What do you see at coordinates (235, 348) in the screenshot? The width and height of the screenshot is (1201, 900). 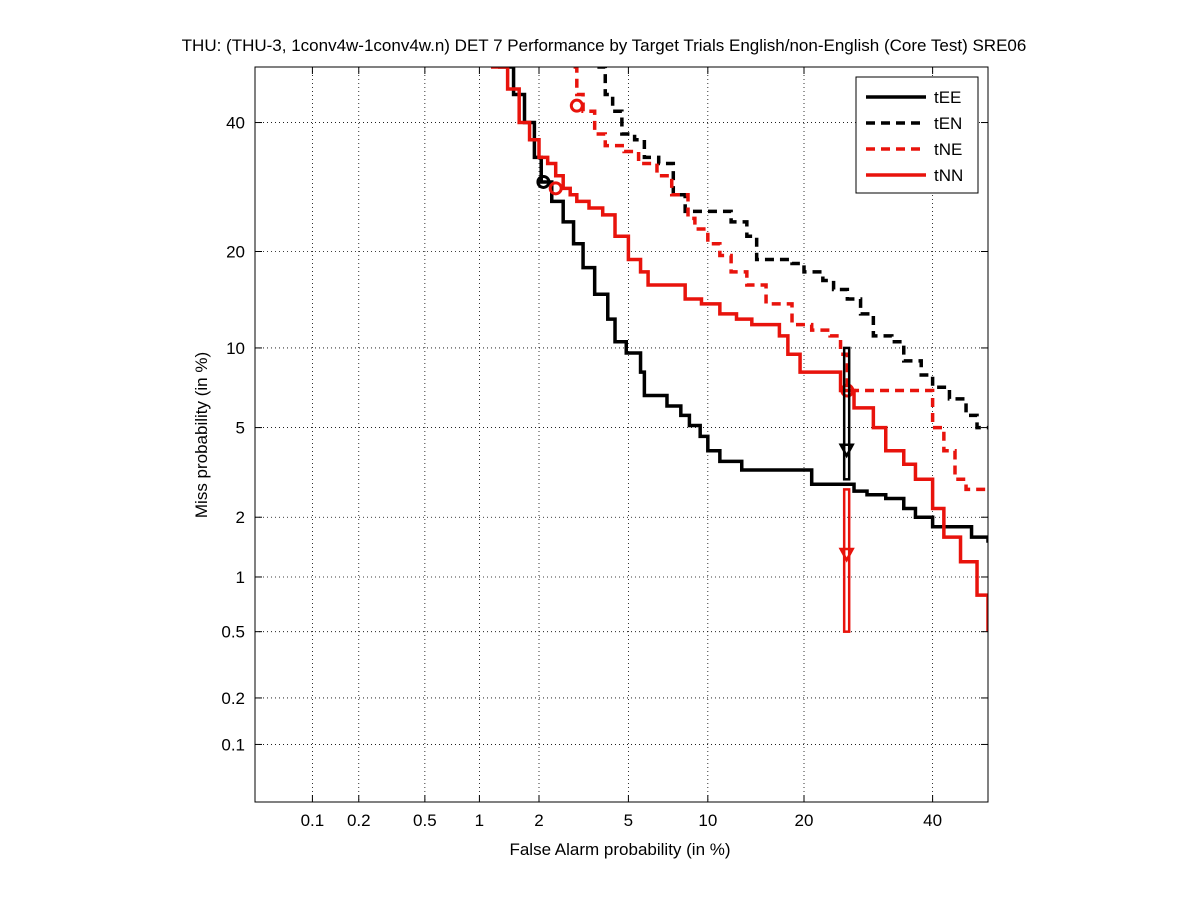 I see `y-tick-label: 10` at bounding box center [235, 348].